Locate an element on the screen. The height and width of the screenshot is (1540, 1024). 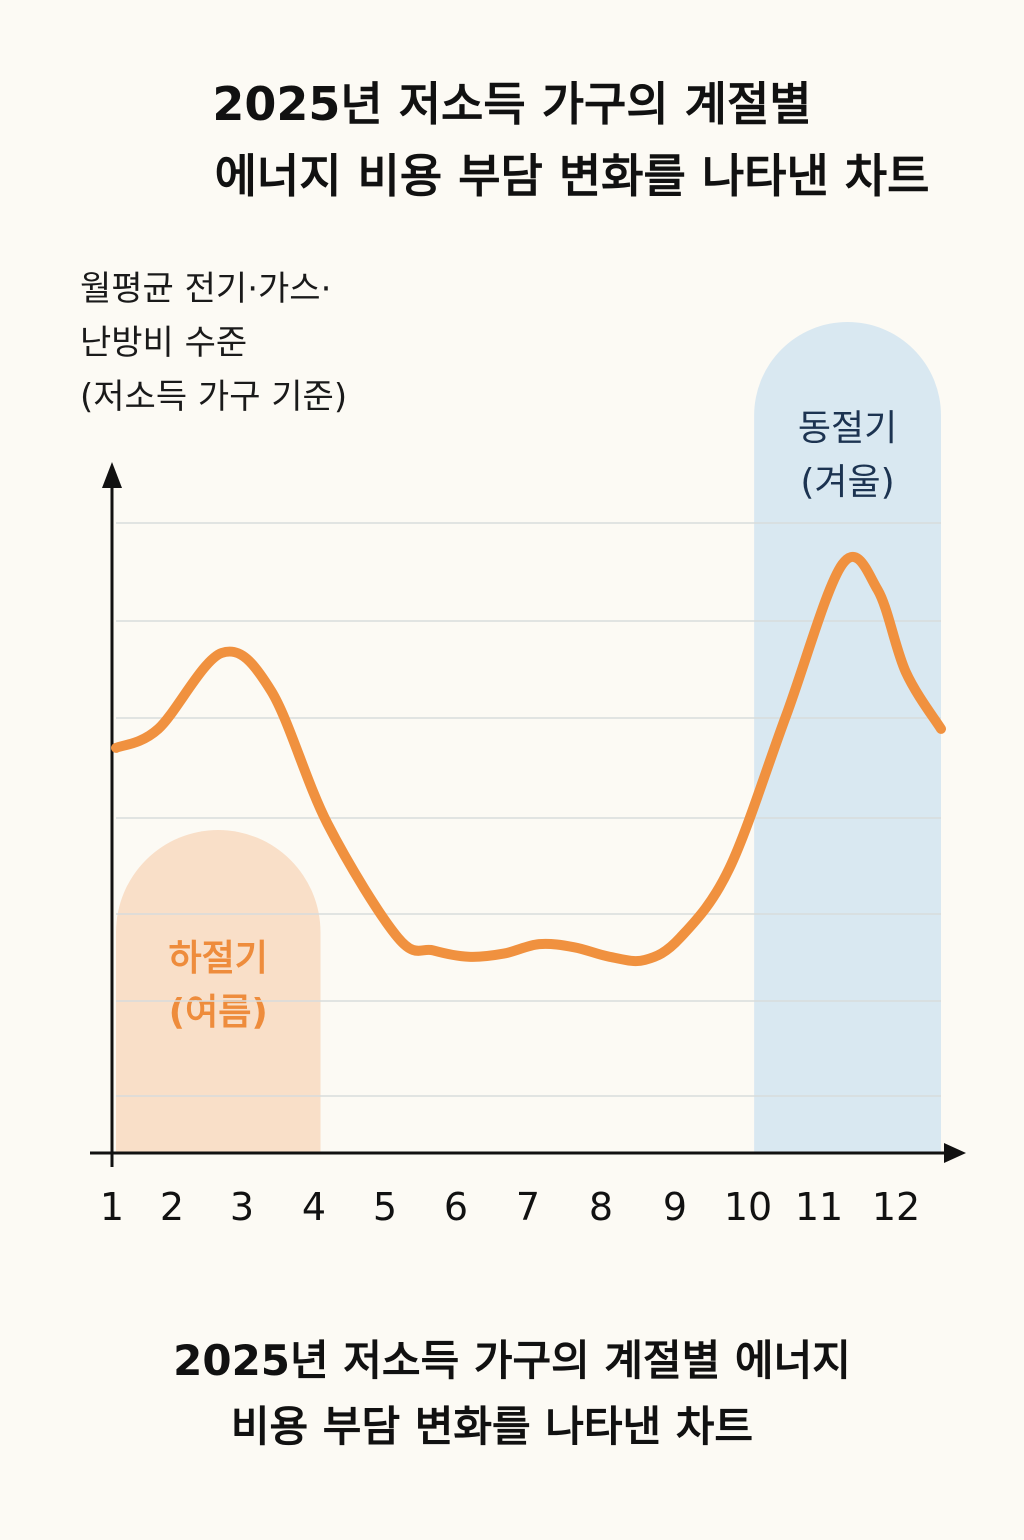
x-tick-label-6: 6 is located at coordinates (456, 1207).